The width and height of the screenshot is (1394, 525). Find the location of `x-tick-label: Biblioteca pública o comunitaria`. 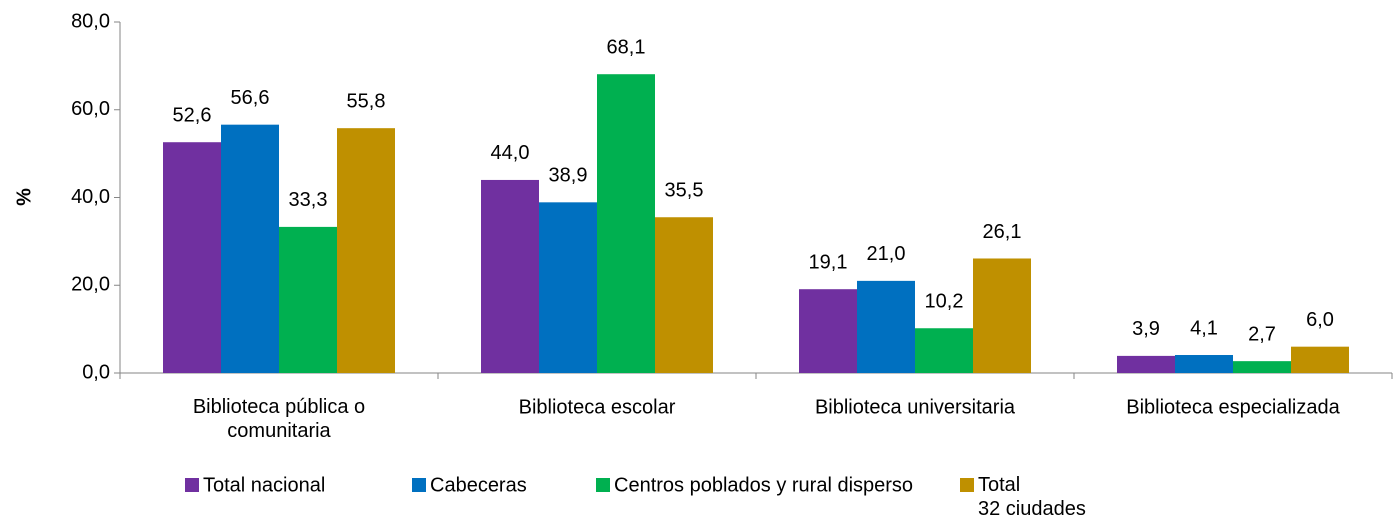

x-tick-label: Biblioteca pública o comunitaria is located at coordinates (279, 419).